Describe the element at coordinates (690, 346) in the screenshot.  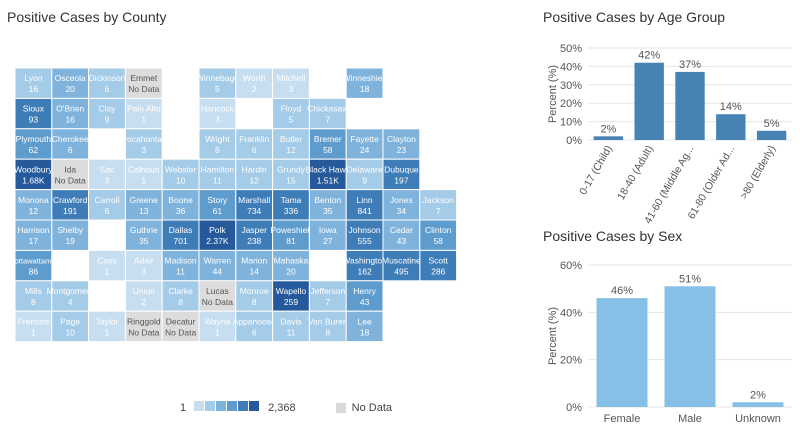
I see `bar-male` at that location.